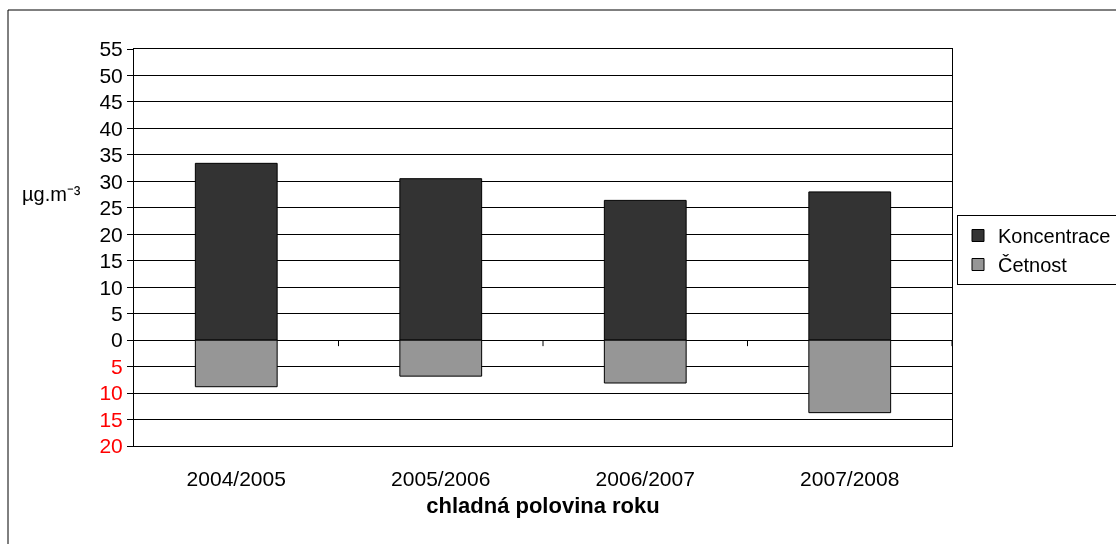  I want to click on legend-label: Koncentrace, so click(1054, 236).